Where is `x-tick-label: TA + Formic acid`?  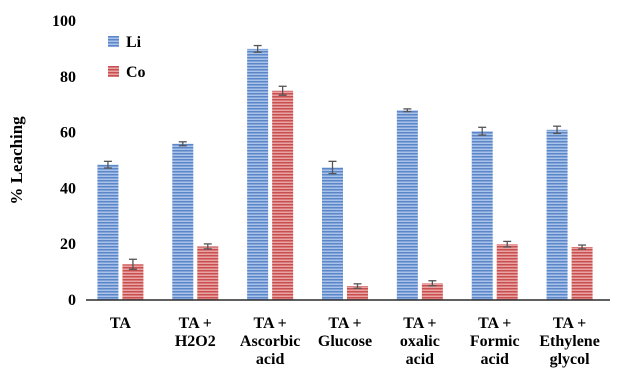
x-tick-label: TA + Formic acid is located at coordinates (495, 341).